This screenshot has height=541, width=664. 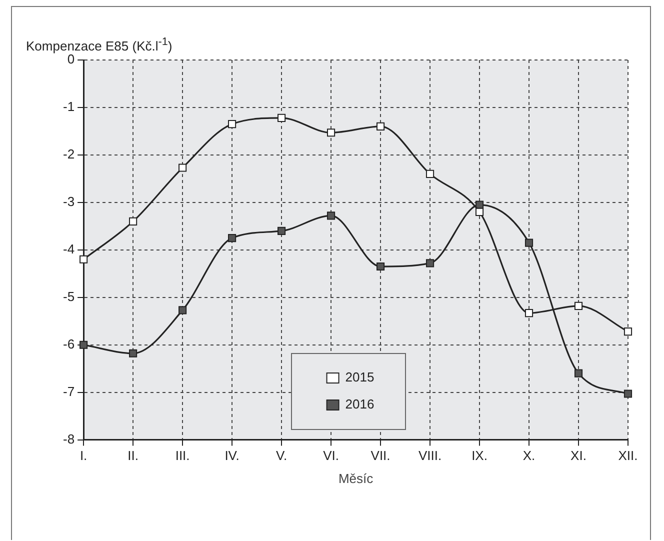 I want to click on x-tick-label: II., so click(x=133, y=456).